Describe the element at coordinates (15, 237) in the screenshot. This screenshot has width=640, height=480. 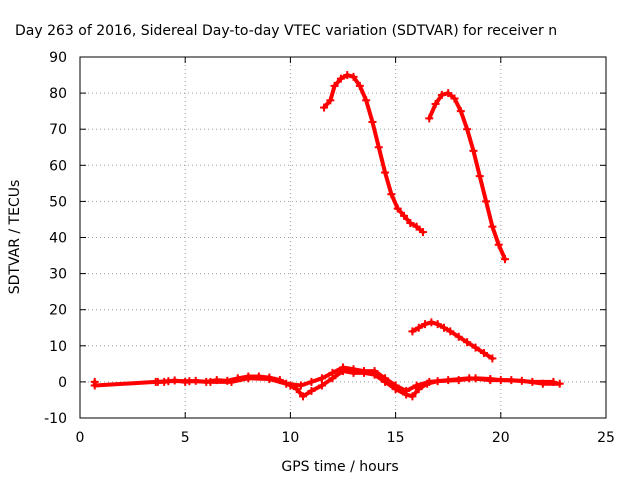
I see `y-axis-label: SDTVAR / TECUs` at that location.